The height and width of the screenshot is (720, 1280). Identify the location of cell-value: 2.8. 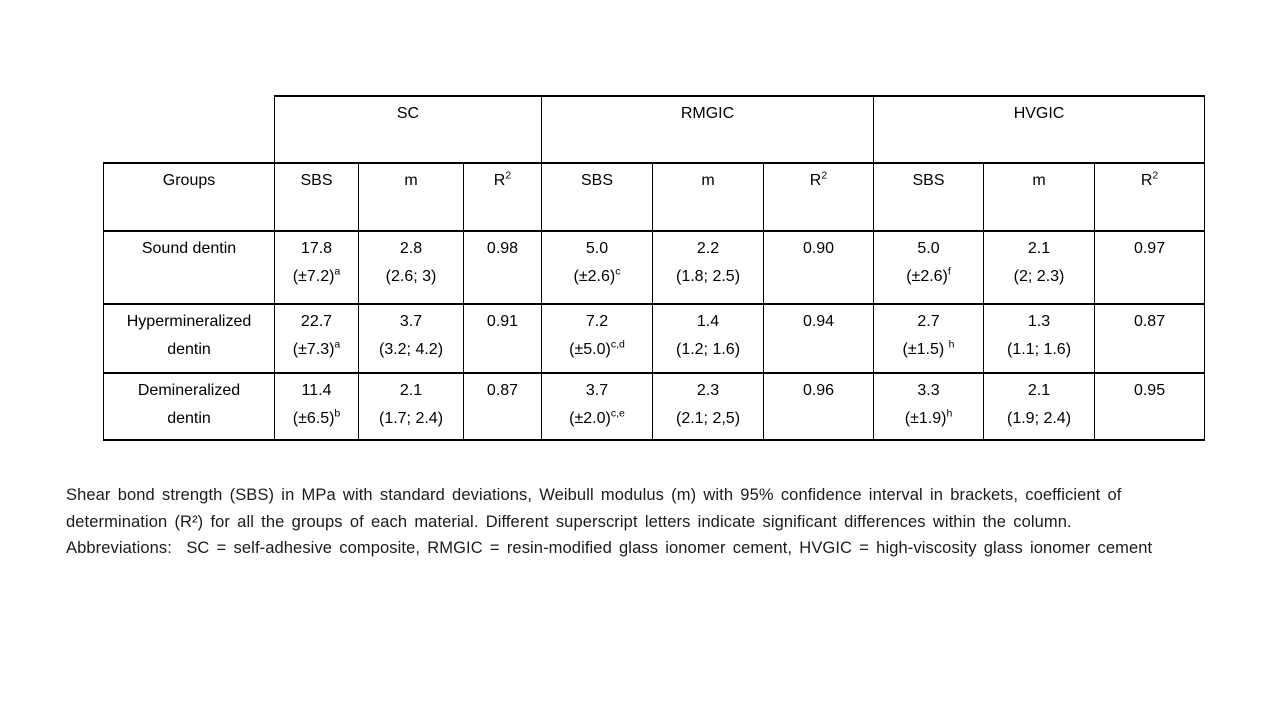
(411, 248).